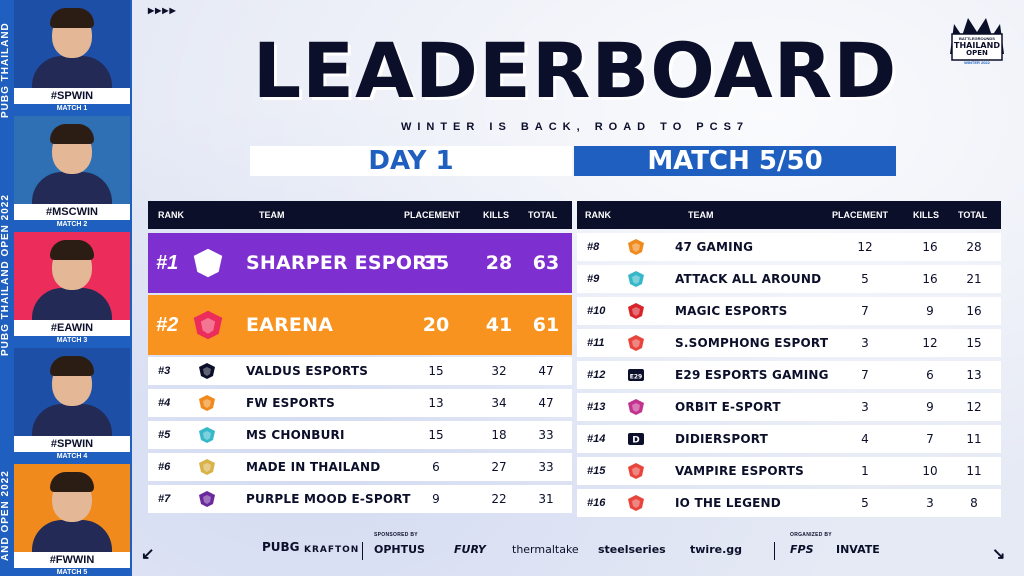 The image size is (1024, 576). What do you see at coordinates (596, 503) in the screenshot?
I see `rank-value: #16` at bounding box center [596, 503].